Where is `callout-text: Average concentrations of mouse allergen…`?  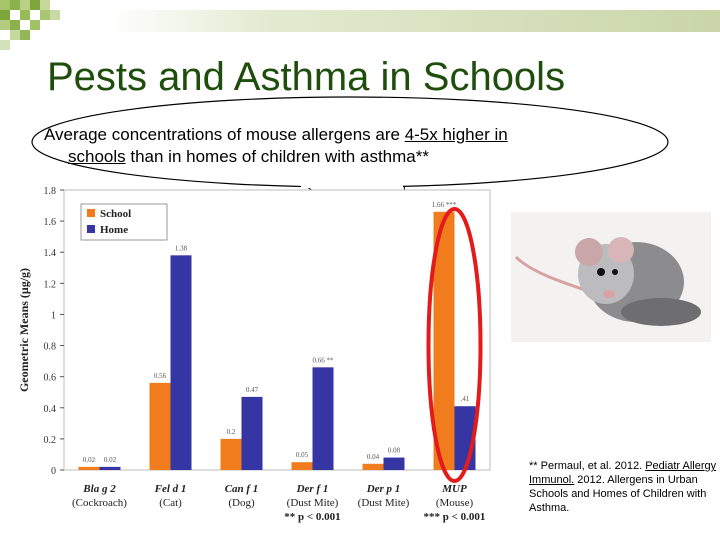
callout-text: Average concentrations of mouse allergen… is located at coordinates (344, 146).